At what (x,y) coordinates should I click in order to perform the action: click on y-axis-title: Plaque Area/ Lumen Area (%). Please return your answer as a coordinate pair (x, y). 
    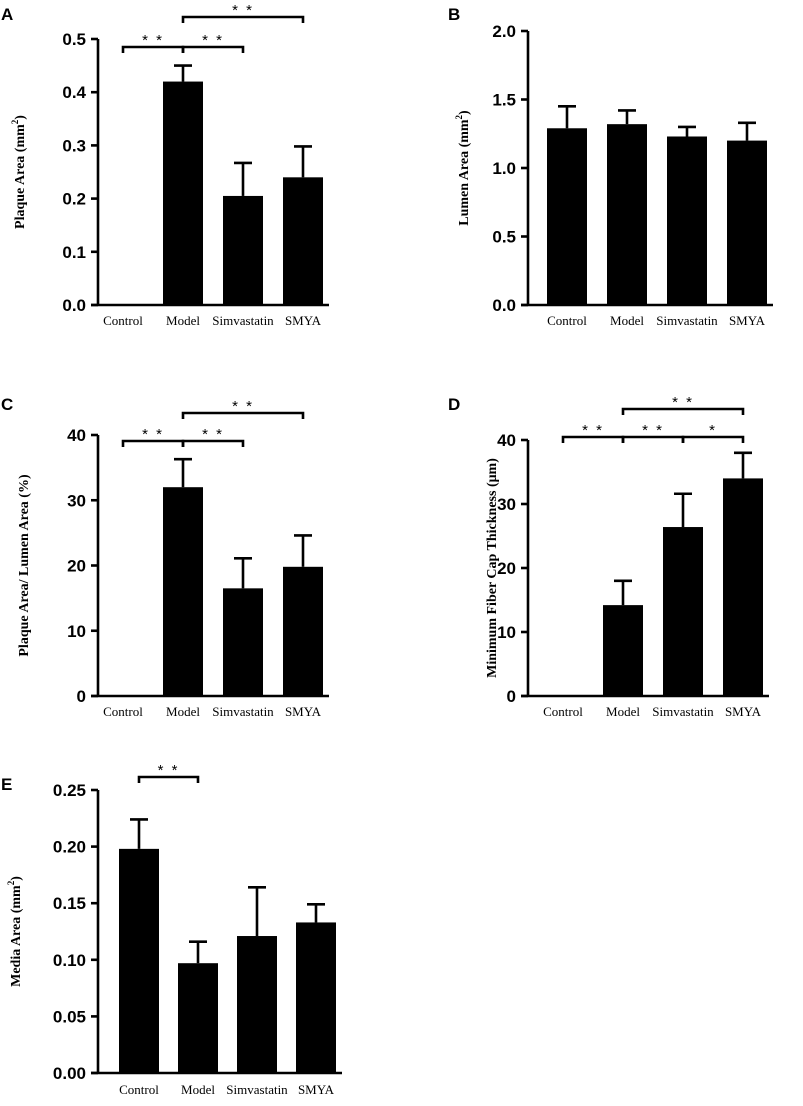
    Looking at the image, I should click on (24, 565).